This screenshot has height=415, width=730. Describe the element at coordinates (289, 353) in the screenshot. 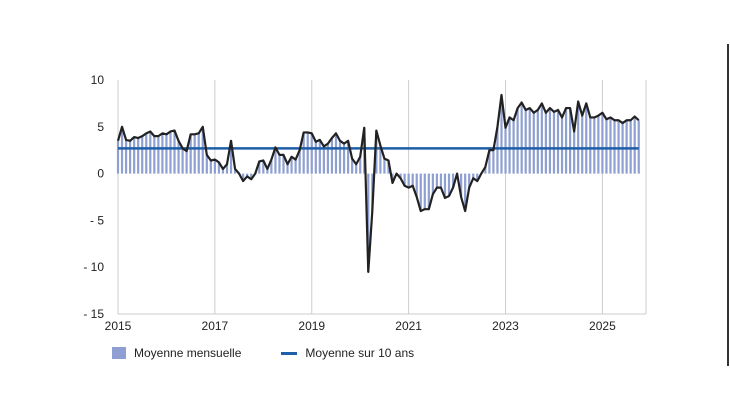

I see `legend-swatch-line` at that location.